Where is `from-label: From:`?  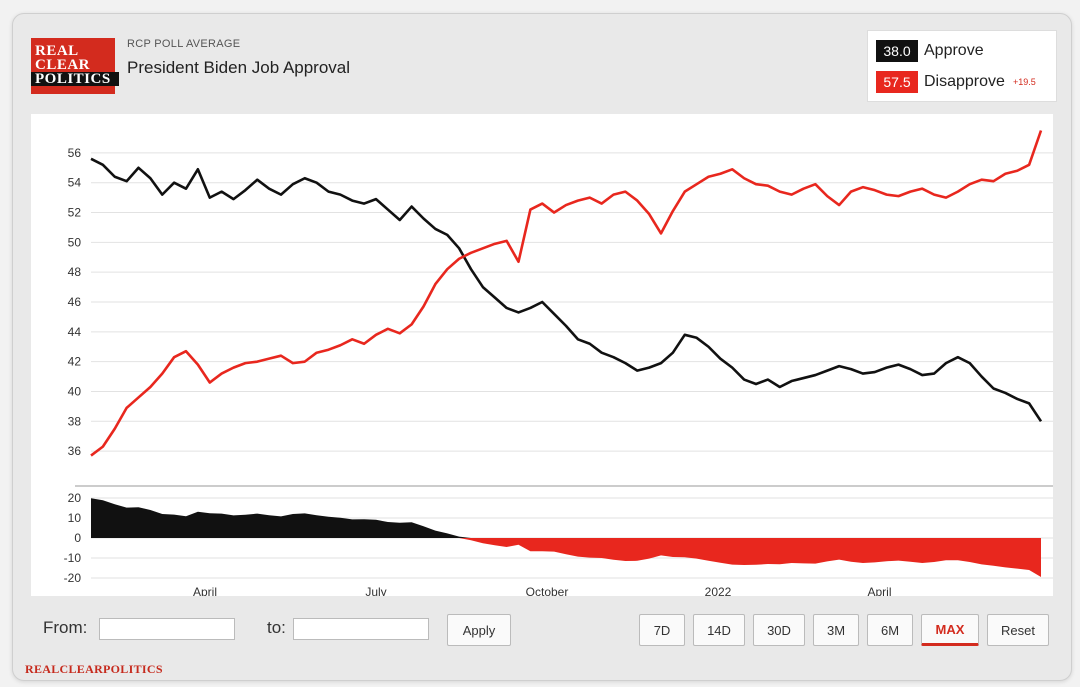 from-label: From: is located at coordinates (65, 627).